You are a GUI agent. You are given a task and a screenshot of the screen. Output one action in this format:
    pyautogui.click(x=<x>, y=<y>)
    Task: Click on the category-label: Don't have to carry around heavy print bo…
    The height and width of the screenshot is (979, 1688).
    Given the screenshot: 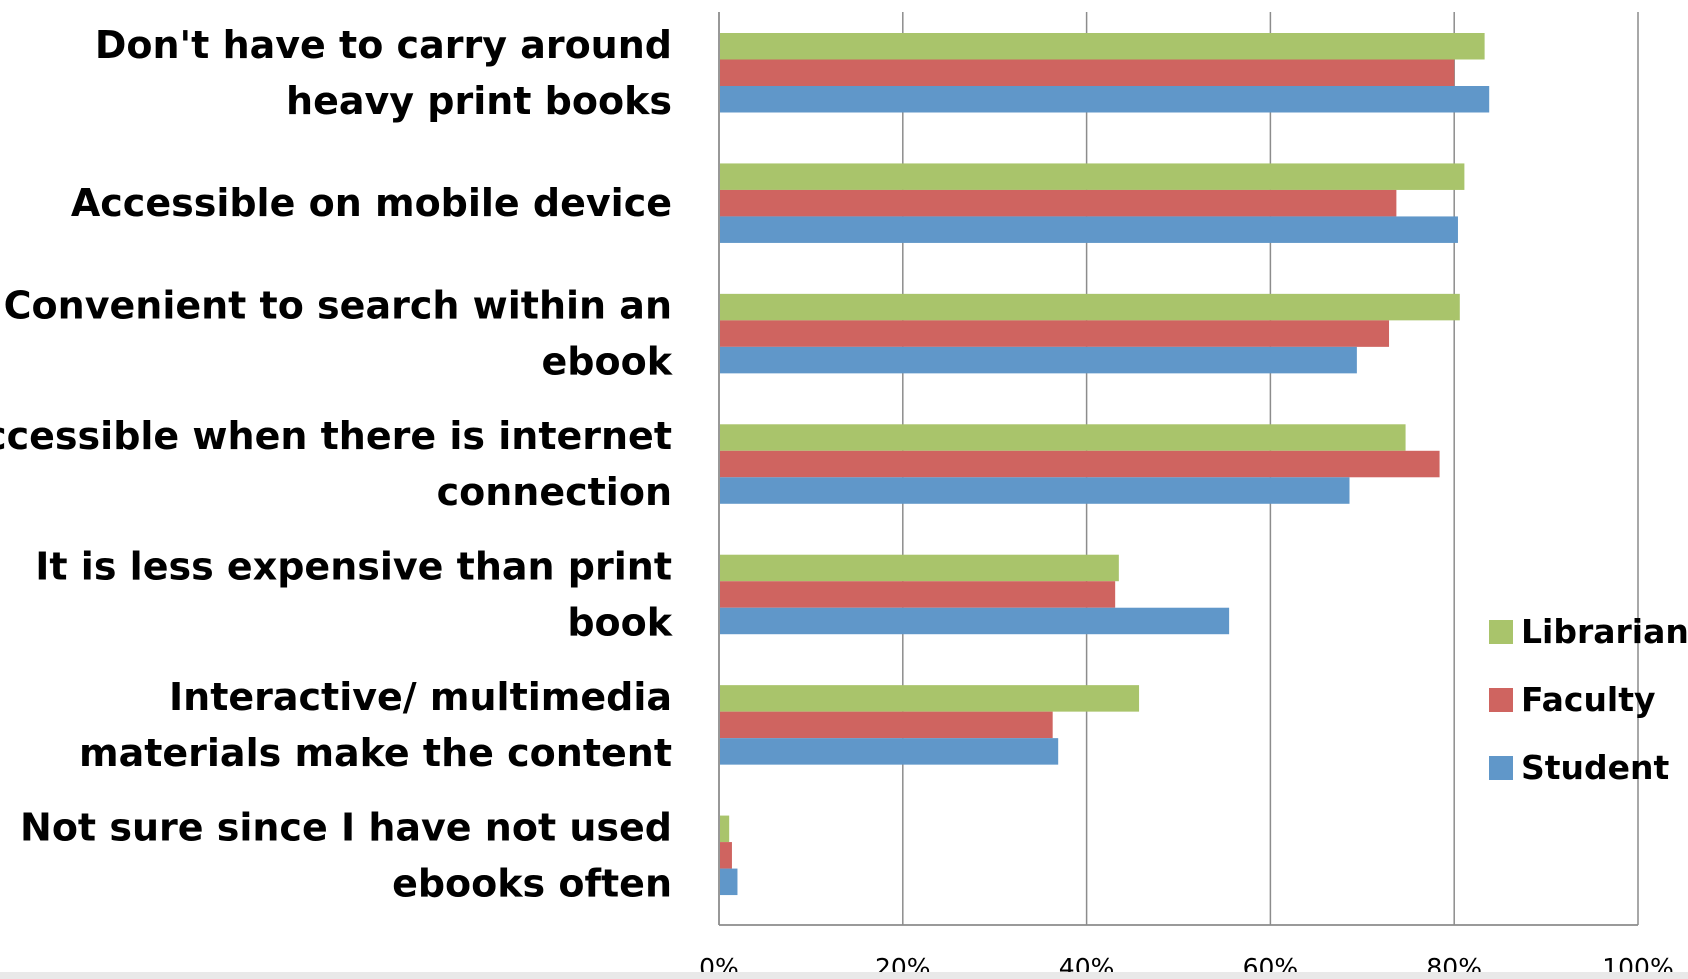 What is the action you would take?
    pyautogui.click(x=383, y=73)
    